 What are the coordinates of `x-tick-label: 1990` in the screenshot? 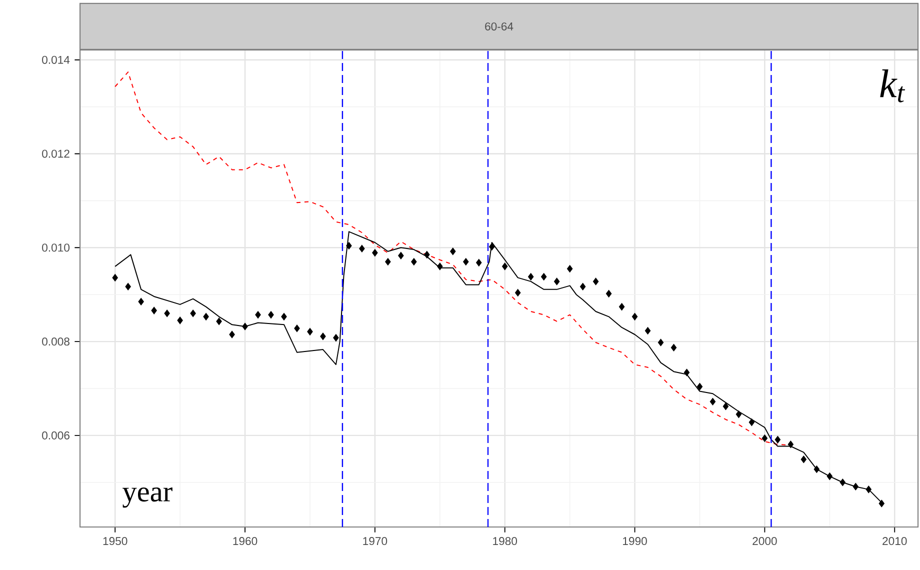 It's located at (635, 541).